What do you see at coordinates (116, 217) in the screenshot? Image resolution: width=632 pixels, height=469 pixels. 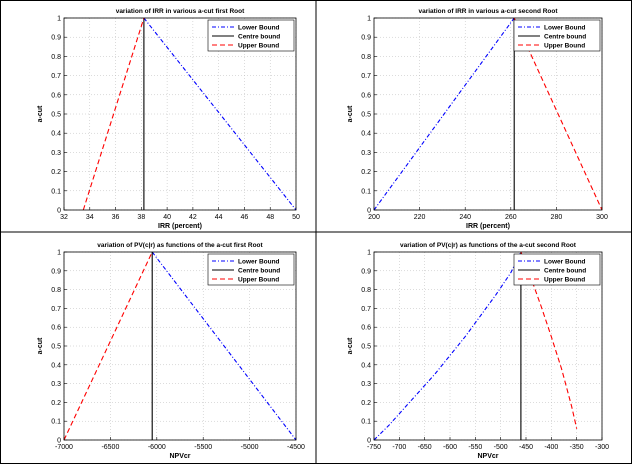 I see `x-tick-label: 36` at bounding box center [116, 217].